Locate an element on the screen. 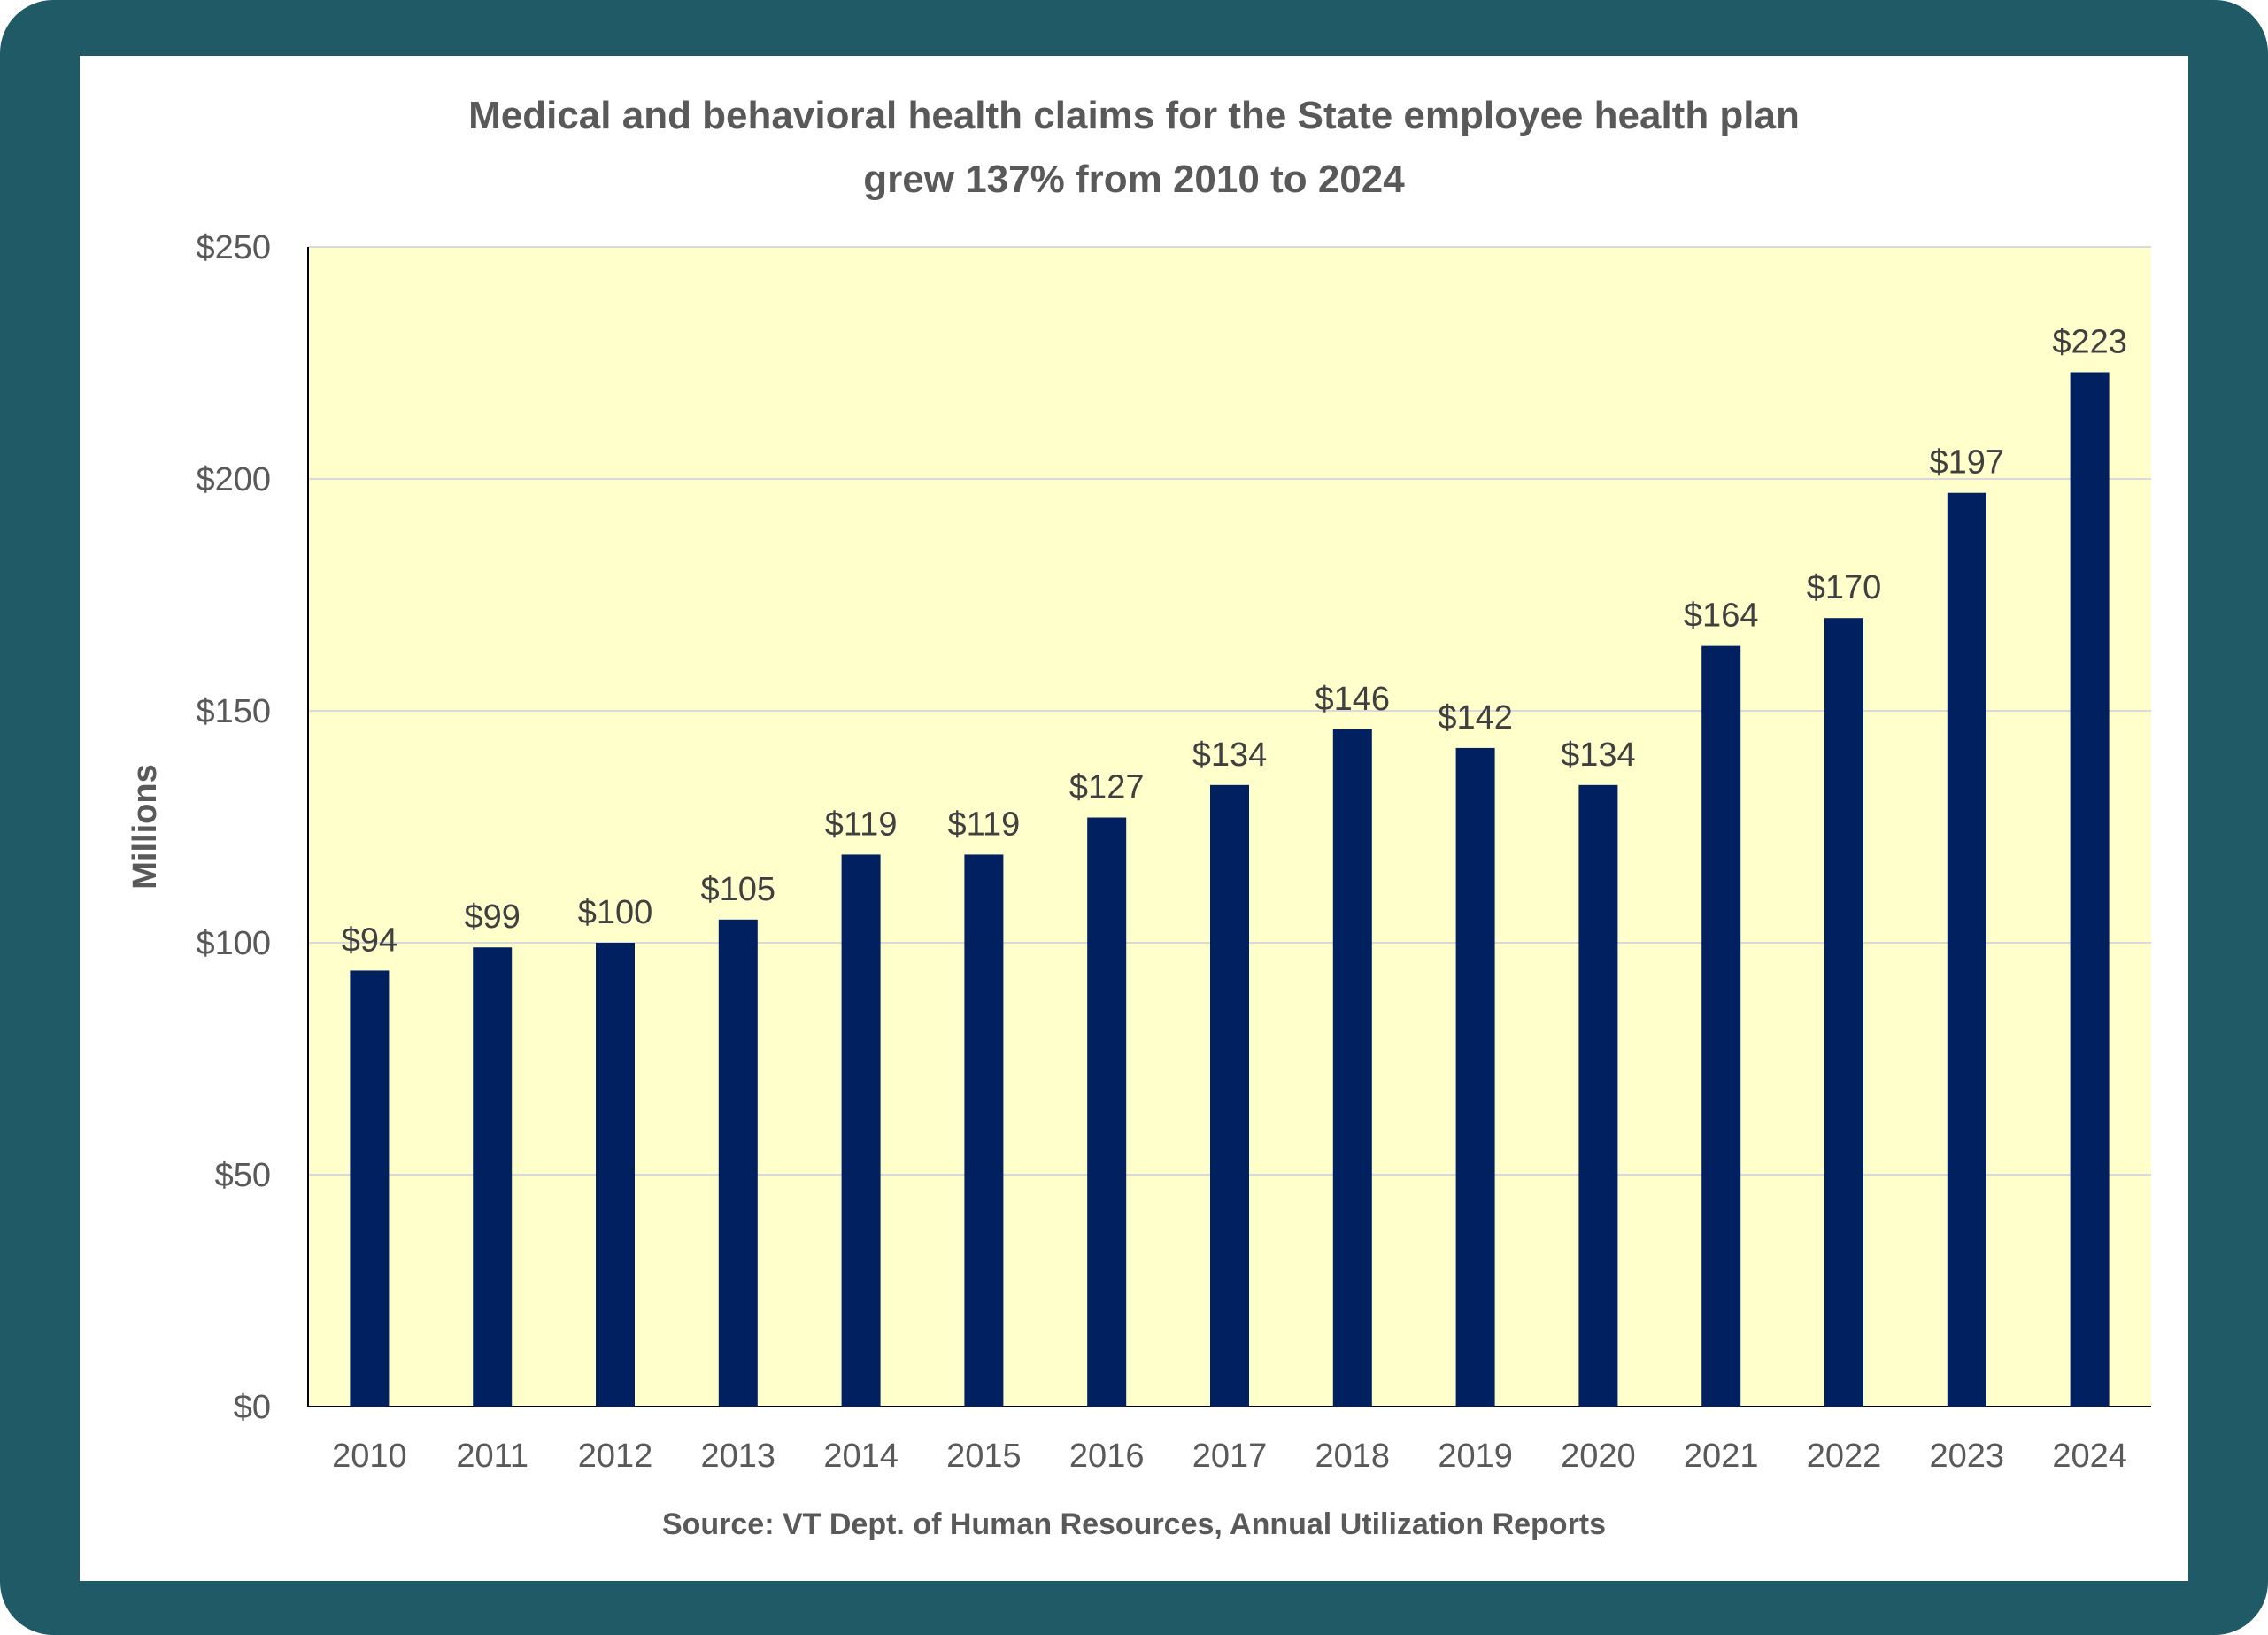  data-label: $100 is located at coordinates (615, 913).